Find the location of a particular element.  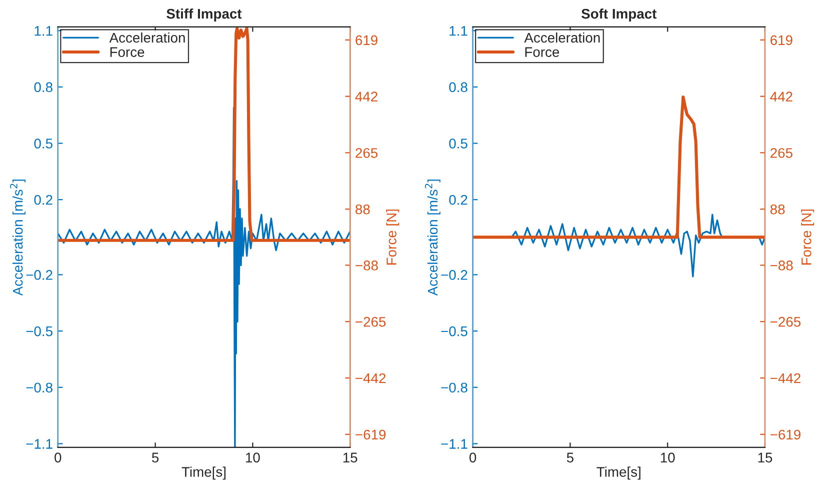

chart-title: Soft Impact is located at coordinates (619, 15).